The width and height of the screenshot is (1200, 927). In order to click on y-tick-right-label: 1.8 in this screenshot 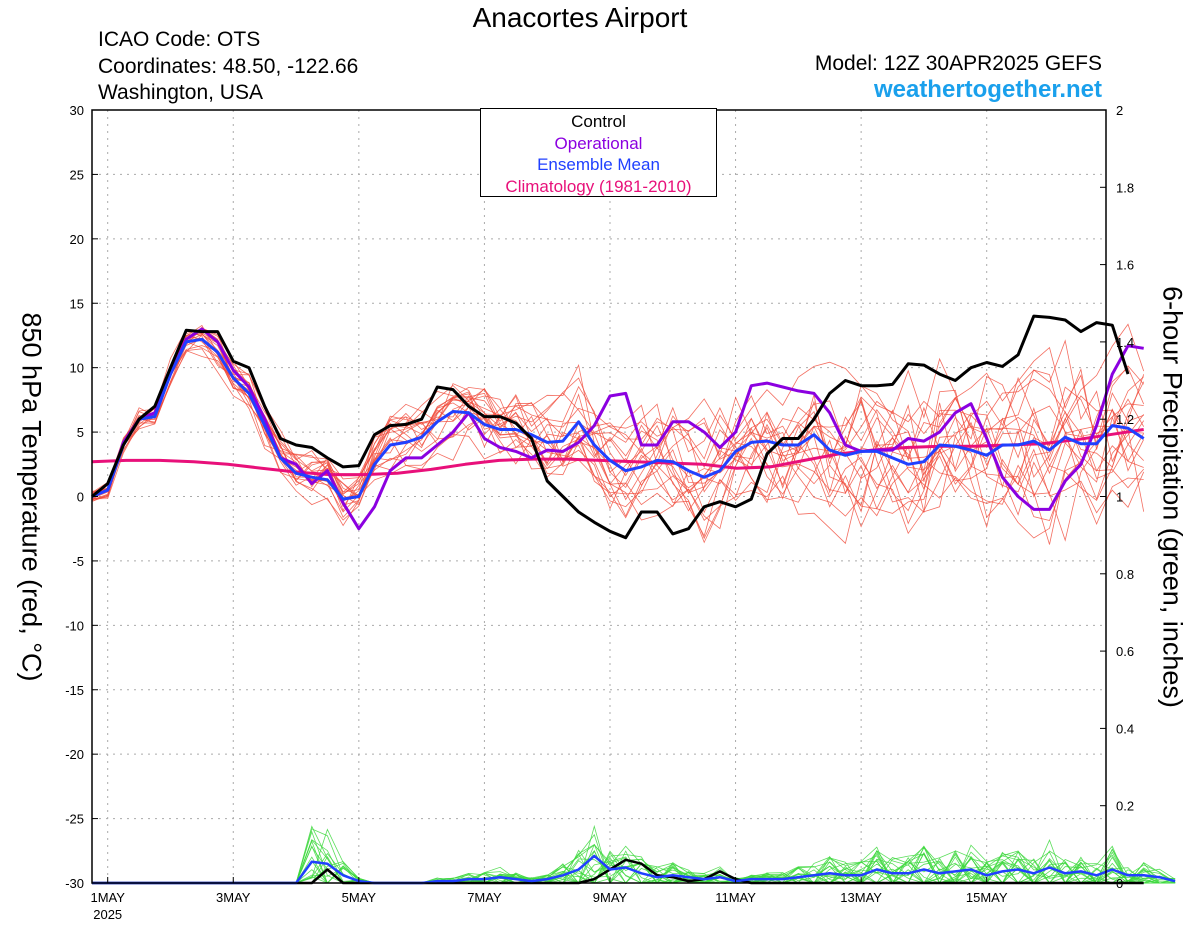, I will do `click(1125, 187)`.